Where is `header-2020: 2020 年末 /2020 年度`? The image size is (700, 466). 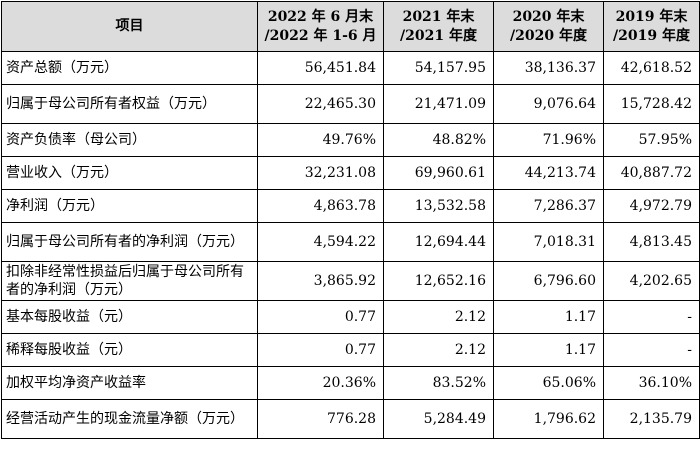
header-2020: 2020 年末 /2020 年度 is located at coordinates (548, 26).